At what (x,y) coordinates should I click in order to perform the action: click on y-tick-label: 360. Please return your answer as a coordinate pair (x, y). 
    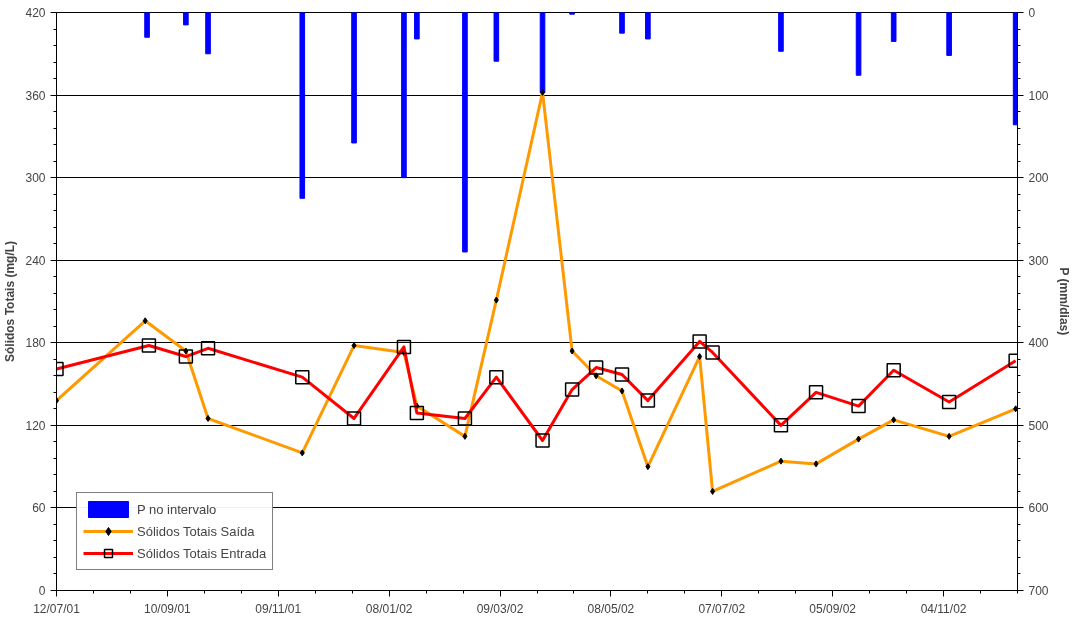
    Looking at the image, I should click on (35, 95).